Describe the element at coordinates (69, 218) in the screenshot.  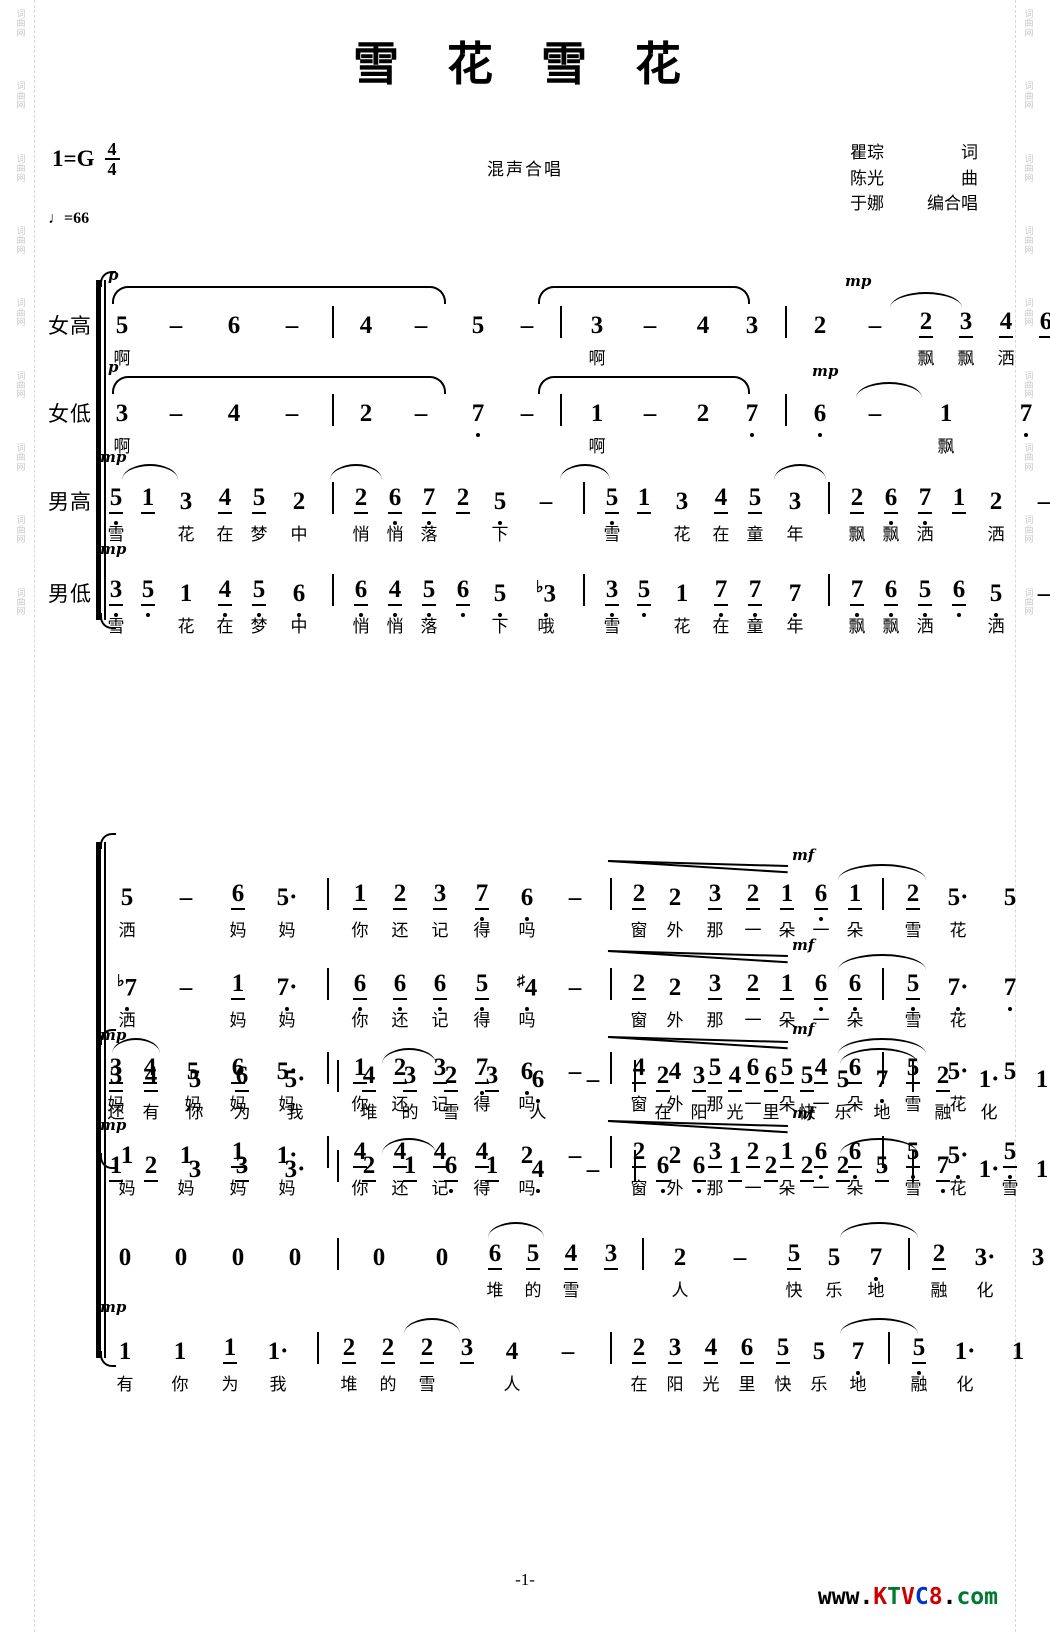
I see `tempo-marking: ♩=66` at that location.